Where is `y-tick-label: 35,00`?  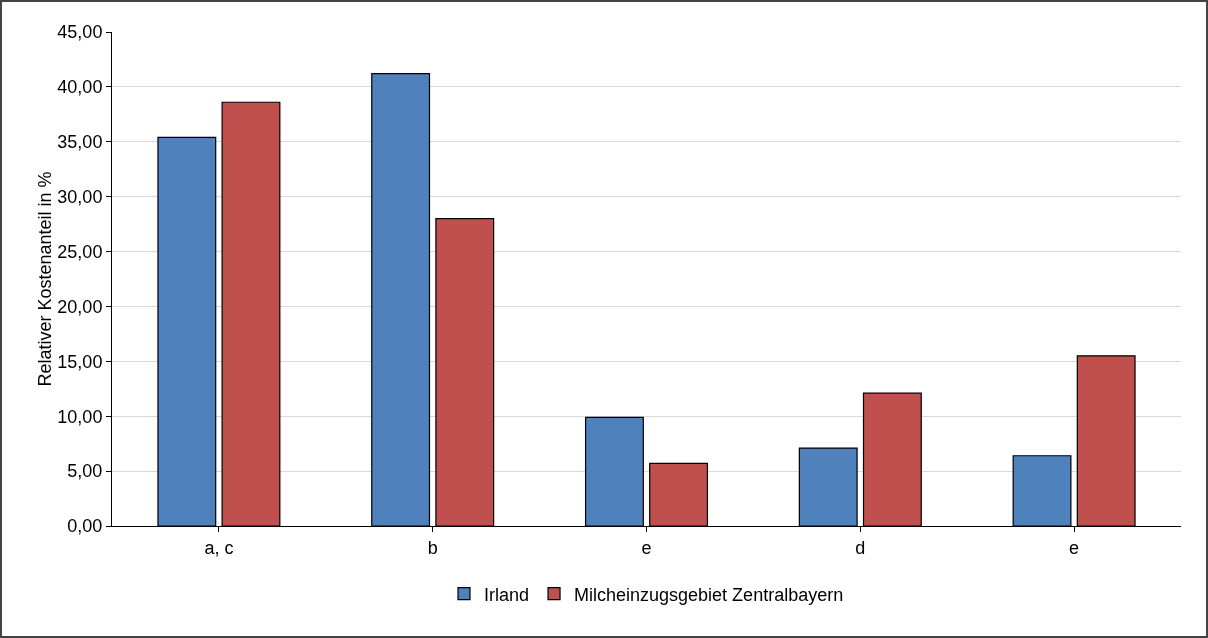 y-tick-label: 35,00 is located at coordinates (80, 142).